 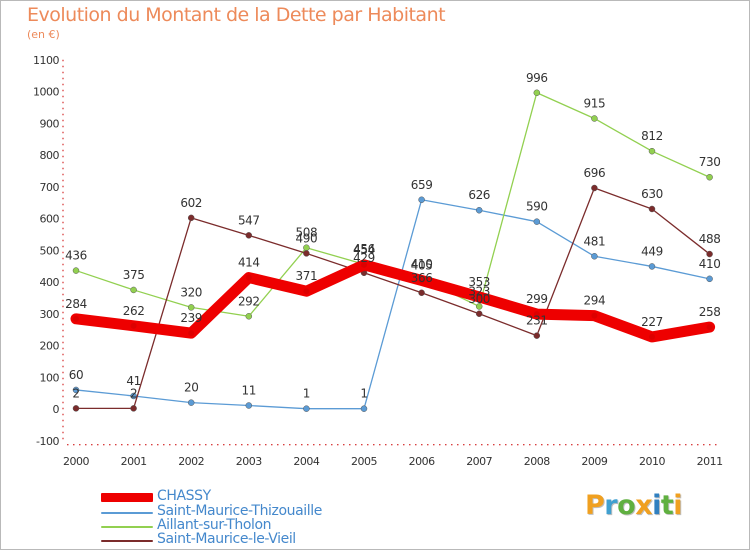 I want to click on data-label: 915, so click(x=595, y=103).